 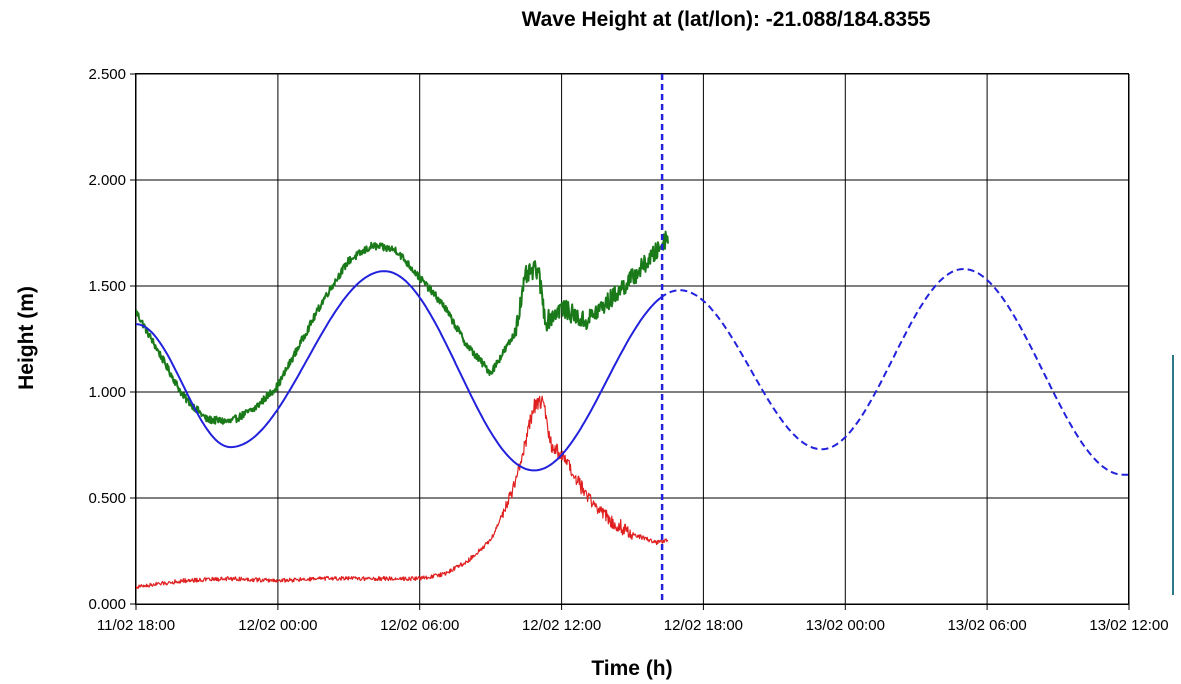 What do you see at coordinates (107, 392) in the screenshot?
I see `y-tick-label: 1.000` at bounding box center [107, 392].